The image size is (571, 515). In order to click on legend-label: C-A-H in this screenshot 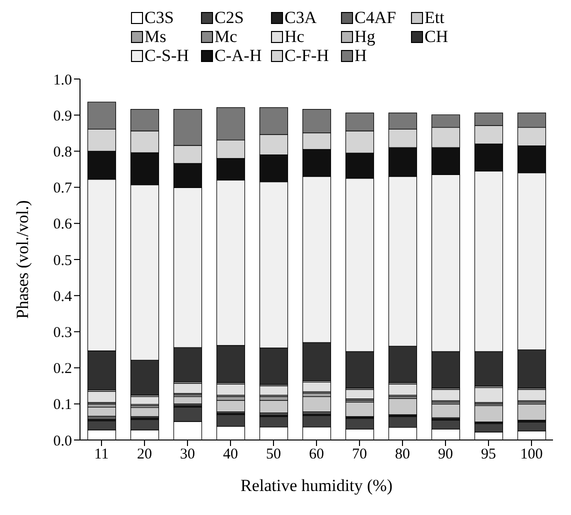, I will do `click(238, 55)`.